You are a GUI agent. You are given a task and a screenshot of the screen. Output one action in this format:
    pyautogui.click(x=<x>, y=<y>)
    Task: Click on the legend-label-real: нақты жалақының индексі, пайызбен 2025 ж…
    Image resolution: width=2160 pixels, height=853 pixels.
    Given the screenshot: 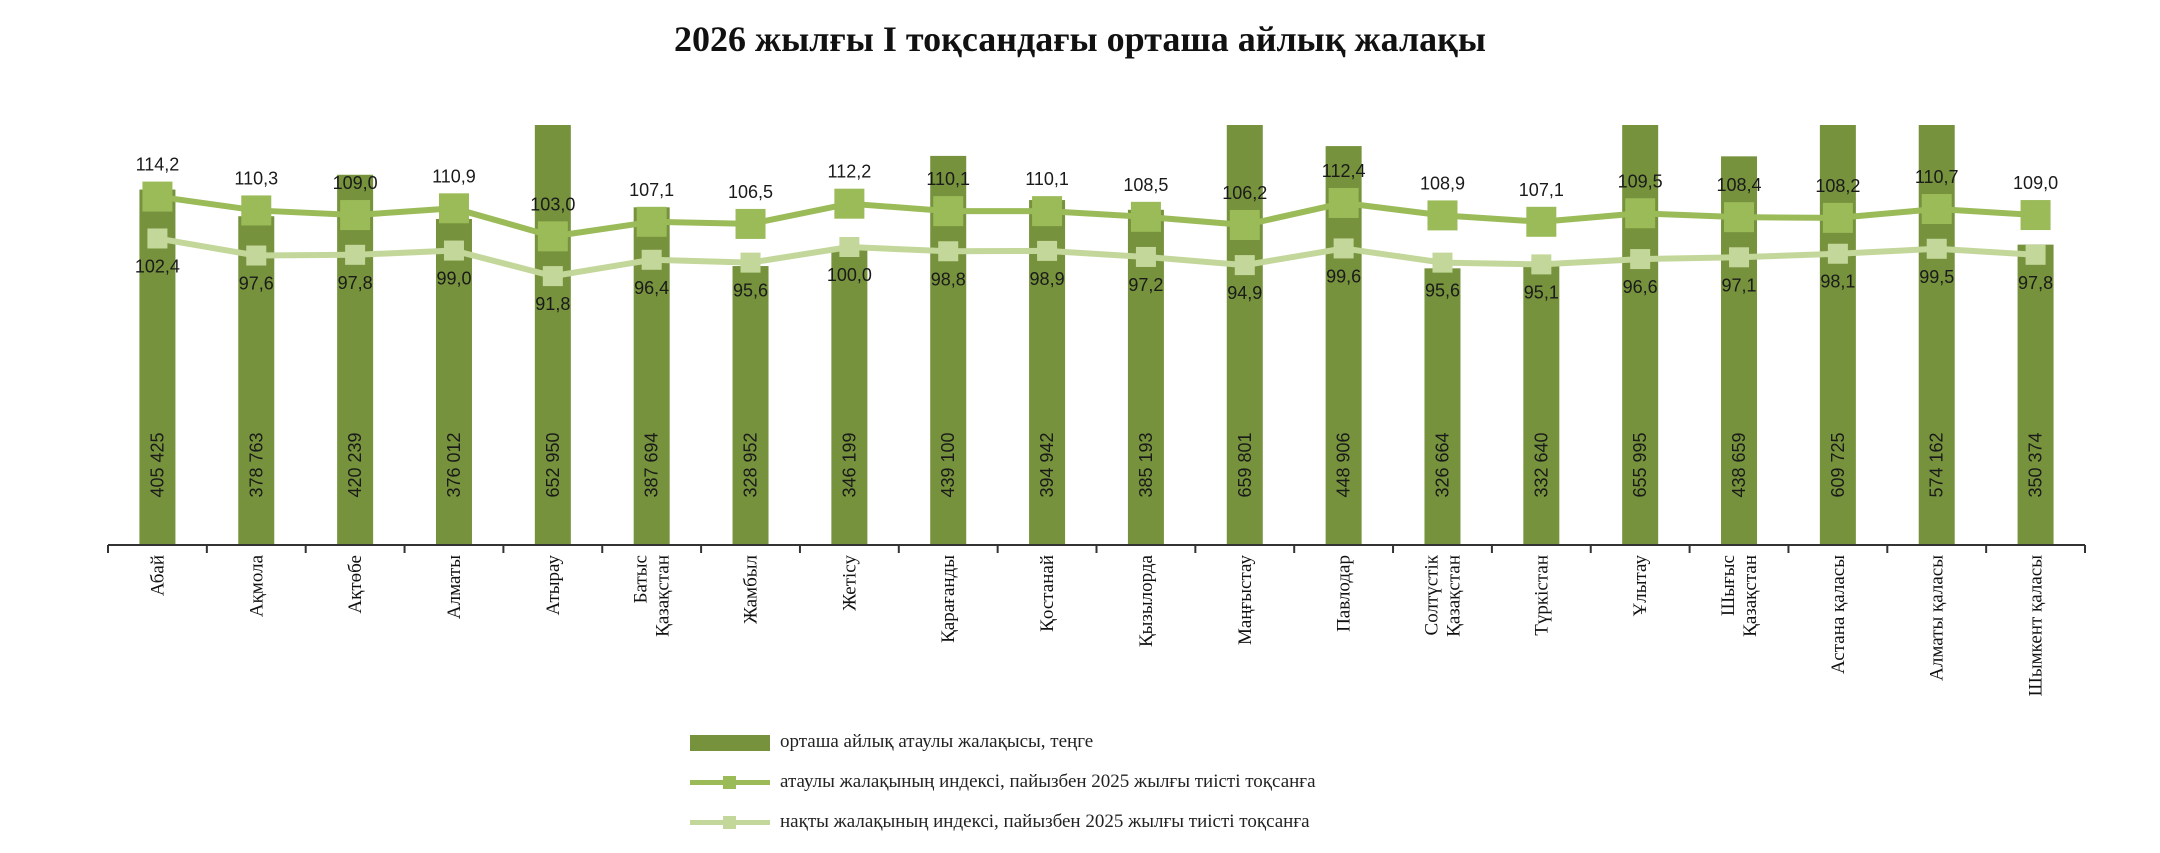 What is the action you would take?
    pyautogui.click(x=1045, y=821)
    